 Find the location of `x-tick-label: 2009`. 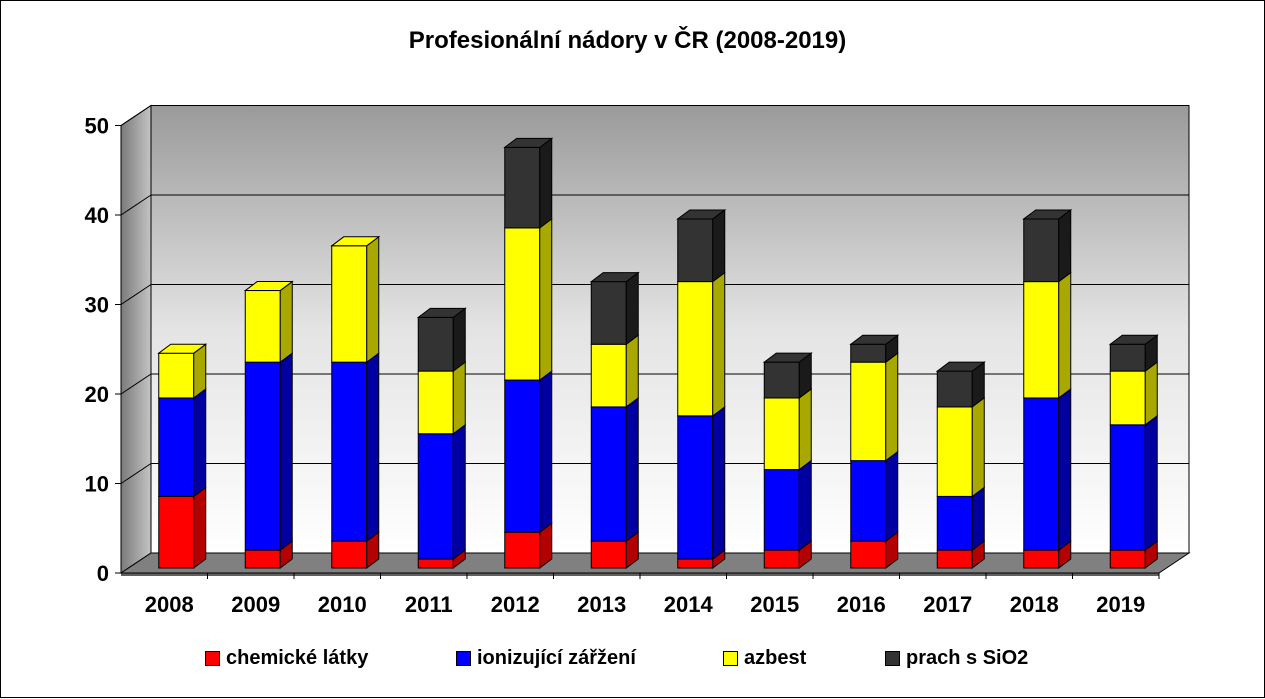

x-tick-label: 2009 is located at coordinates (255, 604).